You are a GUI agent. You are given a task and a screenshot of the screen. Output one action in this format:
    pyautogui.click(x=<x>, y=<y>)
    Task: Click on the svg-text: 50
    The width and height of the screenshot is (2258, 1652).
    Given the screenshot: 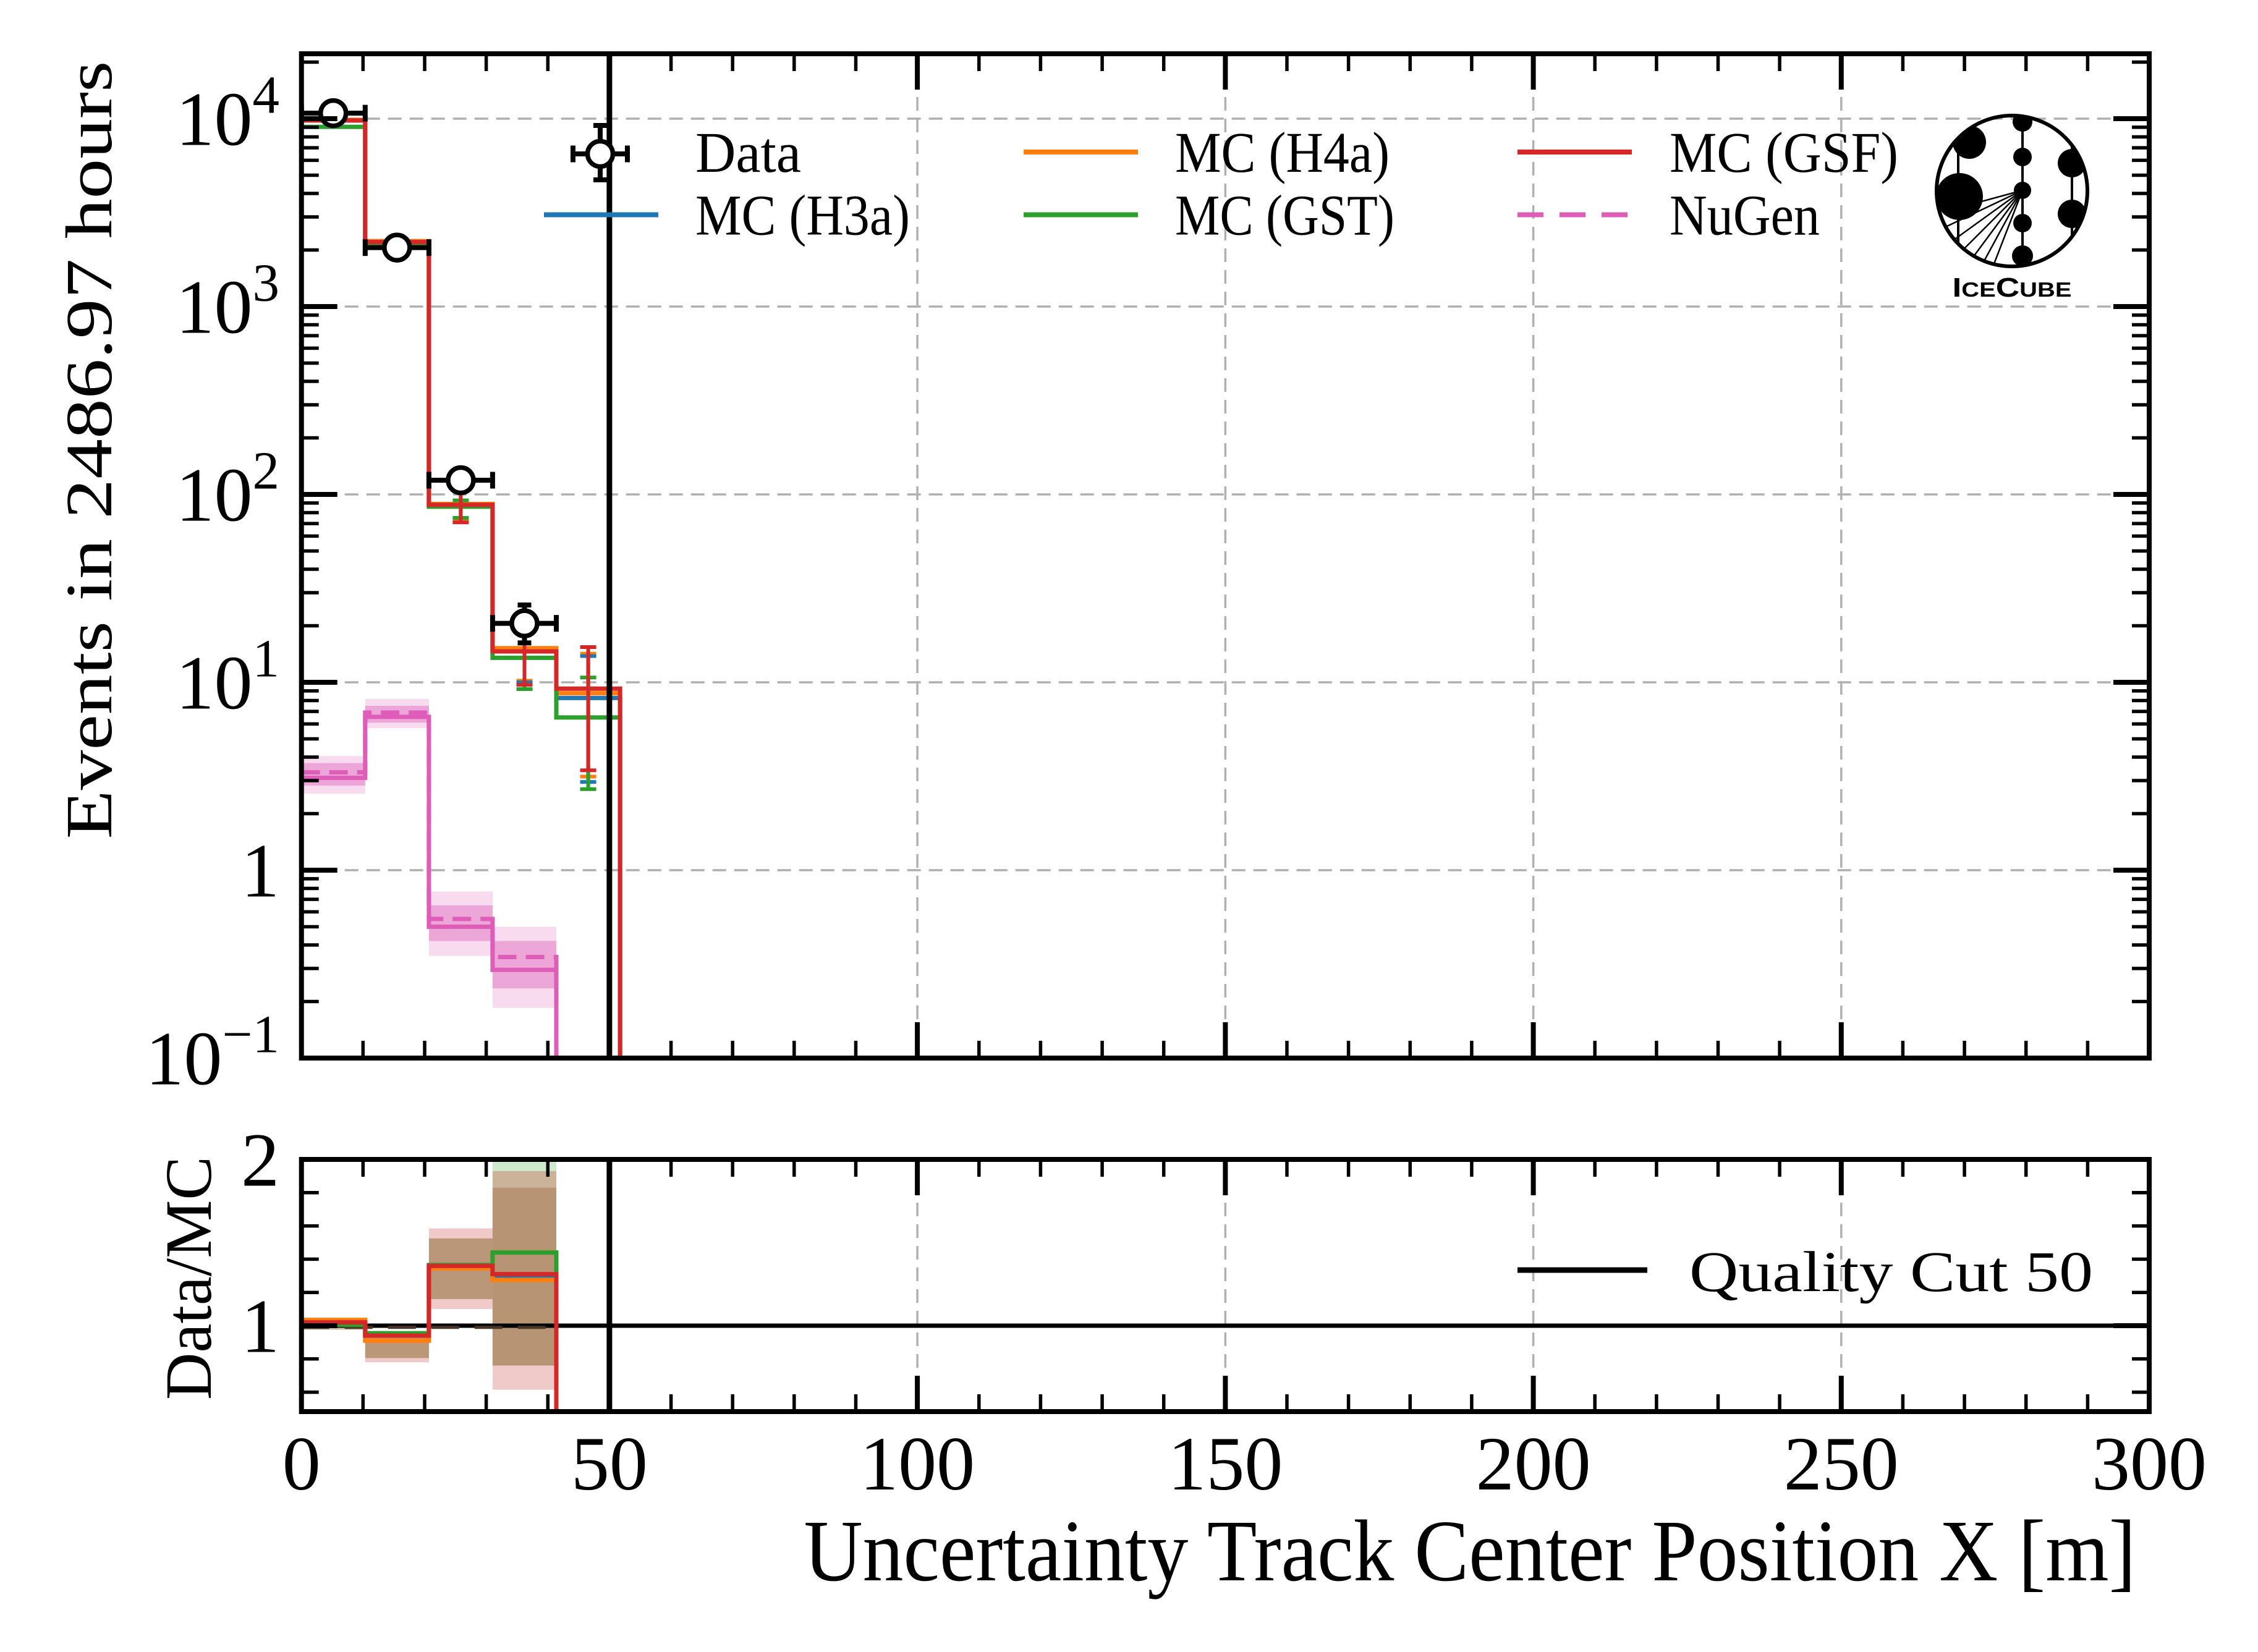 What is the action you would take?
    pyautogui.click(x=609, y=1463)
    